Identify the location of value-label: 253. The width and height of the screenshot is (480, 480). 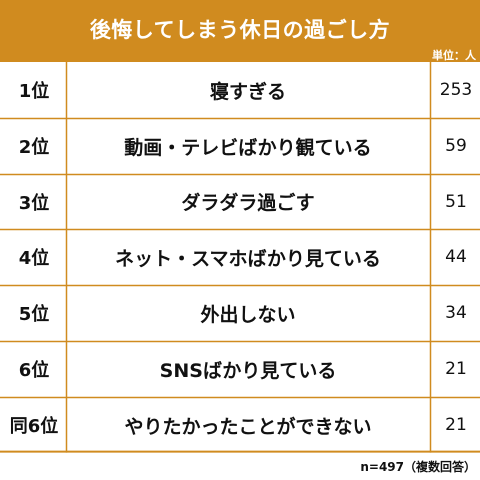
(456, 90).